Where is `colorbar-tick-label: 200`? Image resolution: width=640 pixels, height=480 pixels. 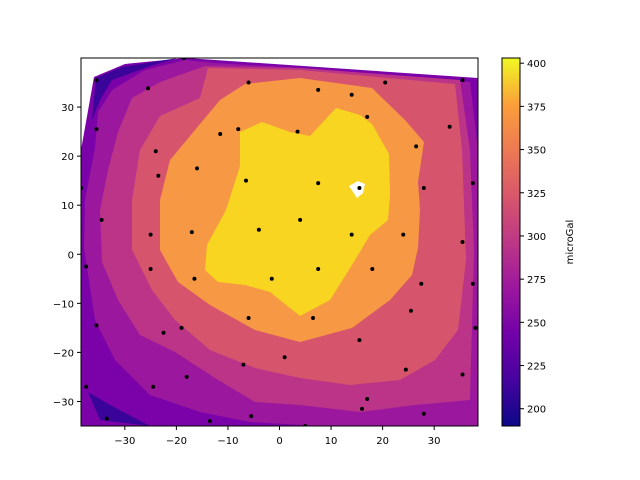
colorbar-tick-label: 200 is located at coordinates (536, 410).